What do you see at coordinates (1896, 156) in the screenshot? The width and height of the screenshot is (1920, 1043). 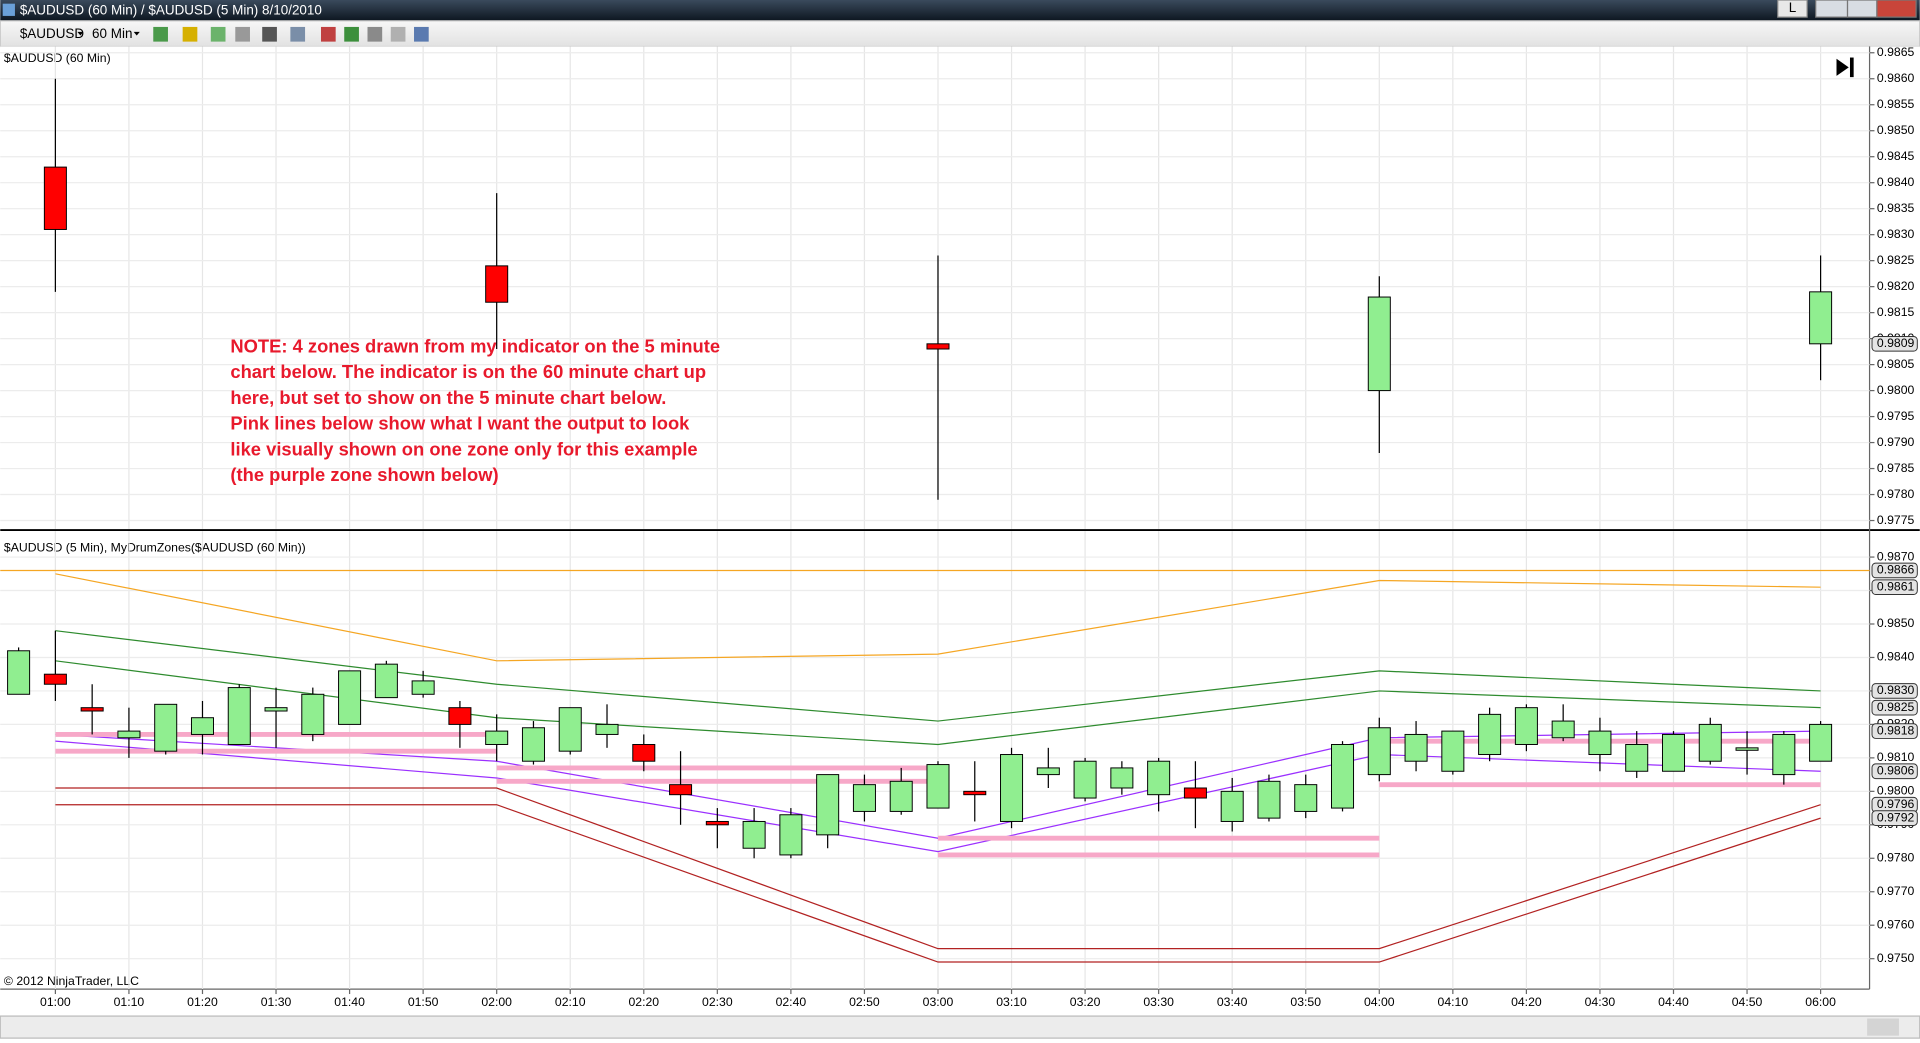 I see `y-tick-label: 0.9845` at bounding box center [1896, 156].